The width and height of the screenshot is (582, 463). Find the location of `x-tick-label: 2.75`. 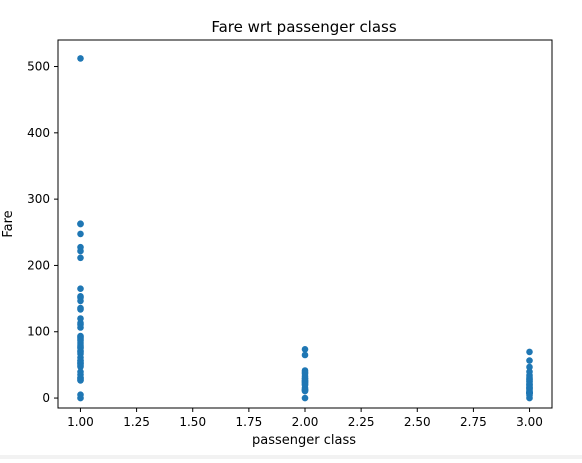

x-tick-label: 2.75 is located at coordinates (473, 422).